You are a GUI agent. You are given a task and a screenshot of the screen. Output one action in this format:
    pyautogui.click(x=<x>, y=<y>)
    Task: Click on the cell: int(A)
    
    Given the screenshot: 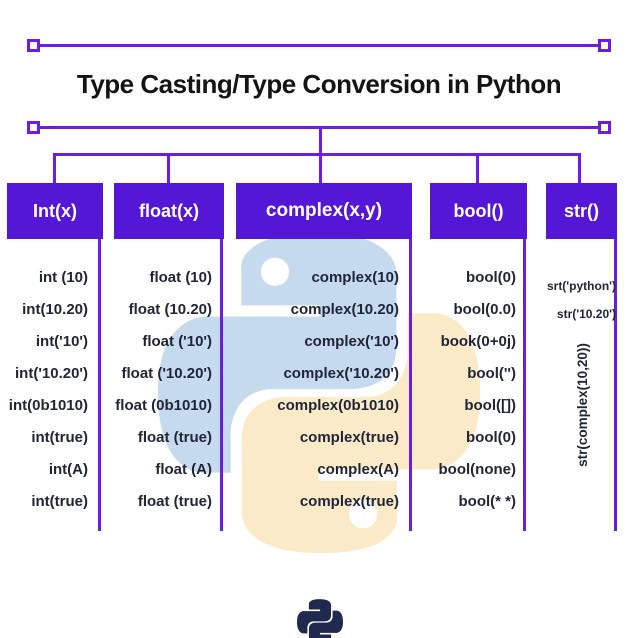 What is the action you would take?
    pyautogui.click(x=68, y=469)
    